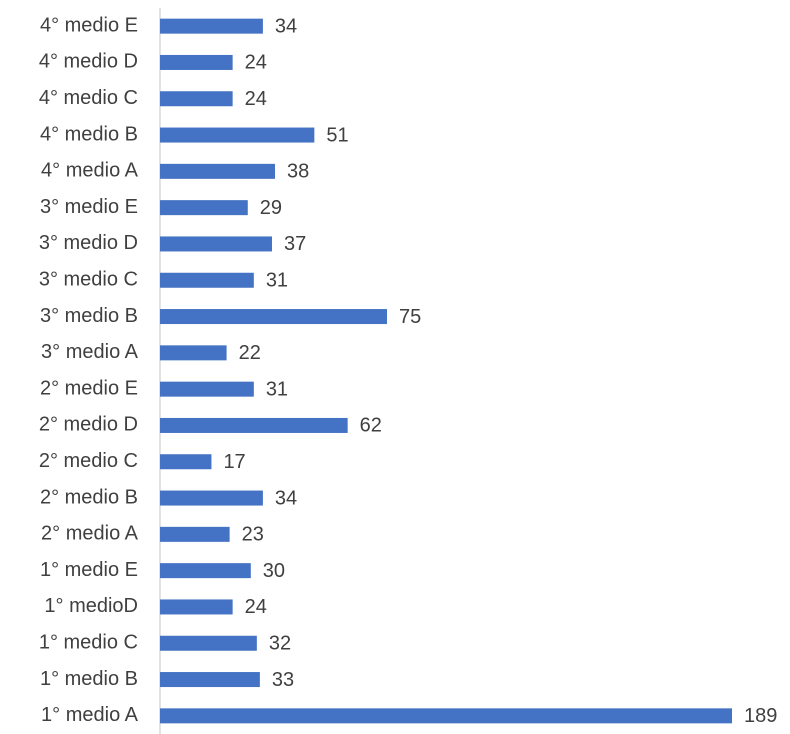 The image size is (790, 734). What do you see at coordinates (89, 570) in the screenshot?
I see `y-tick-label: 1° medio E` at bounding box center [89, 570].